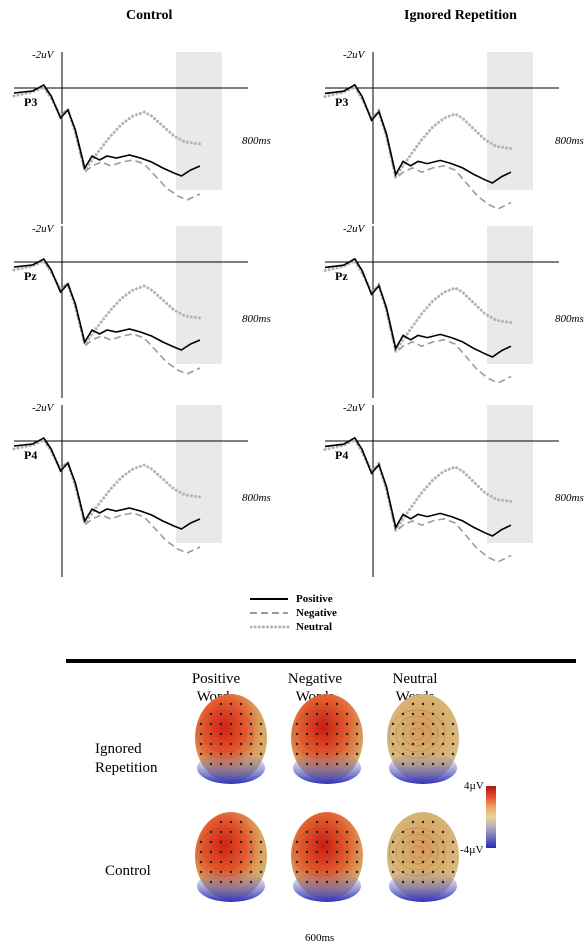 This screenshot has height=947, width=584. I want to click on scale-min-label: -4µV, so click(472, 850).